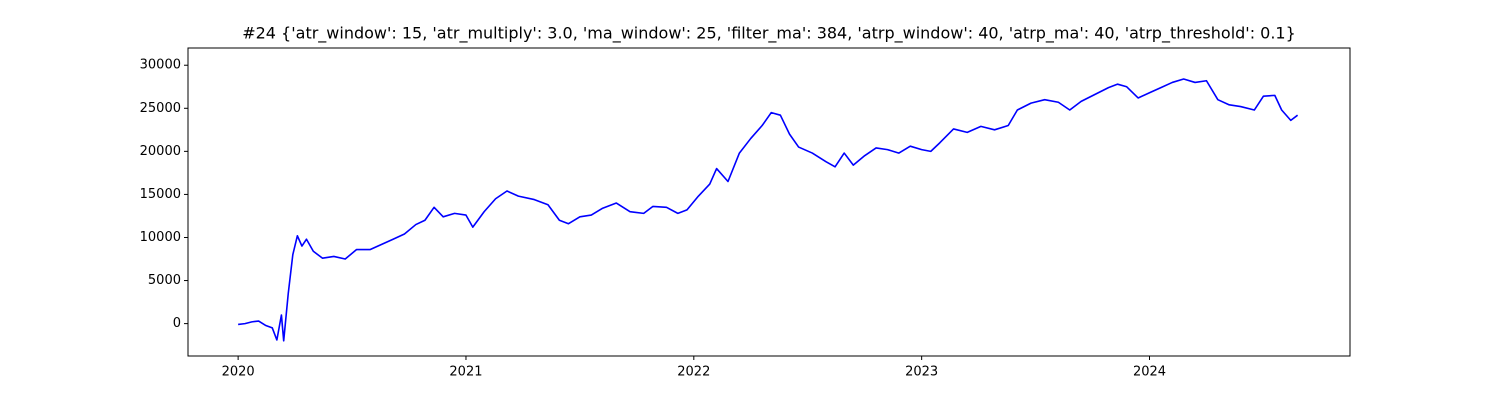 This screenshot has width=1500, height=400. I want to click on x-tick-label: 2022, so click(693, 372).